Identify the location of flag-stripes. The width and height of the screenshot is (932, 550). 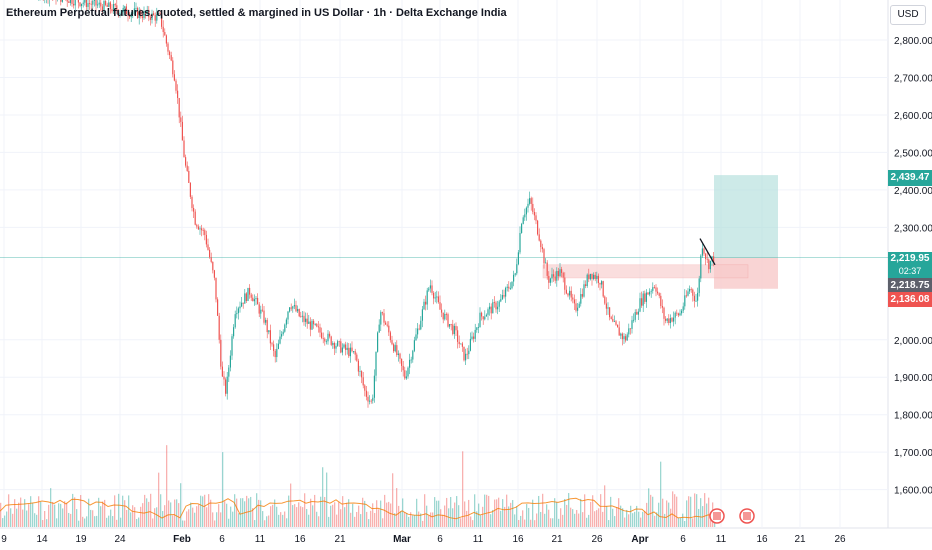
(717, 516).